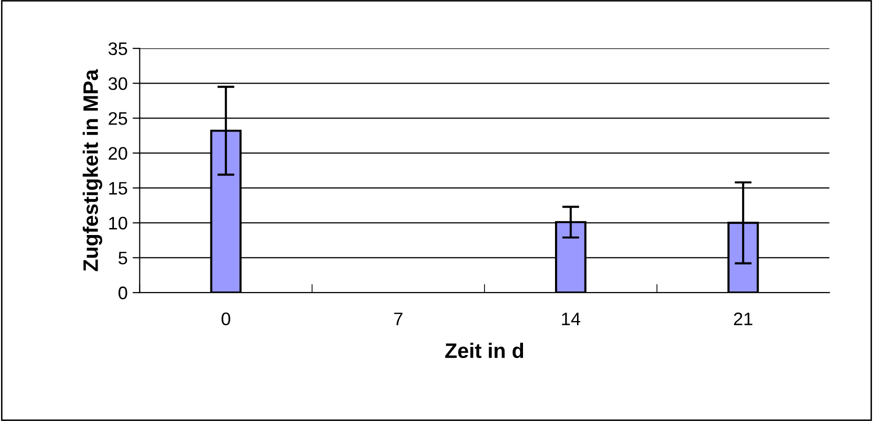 The width and height of the screenshot is (873, 421). I want to click on y-tick-label: 35, so click(118, 49).